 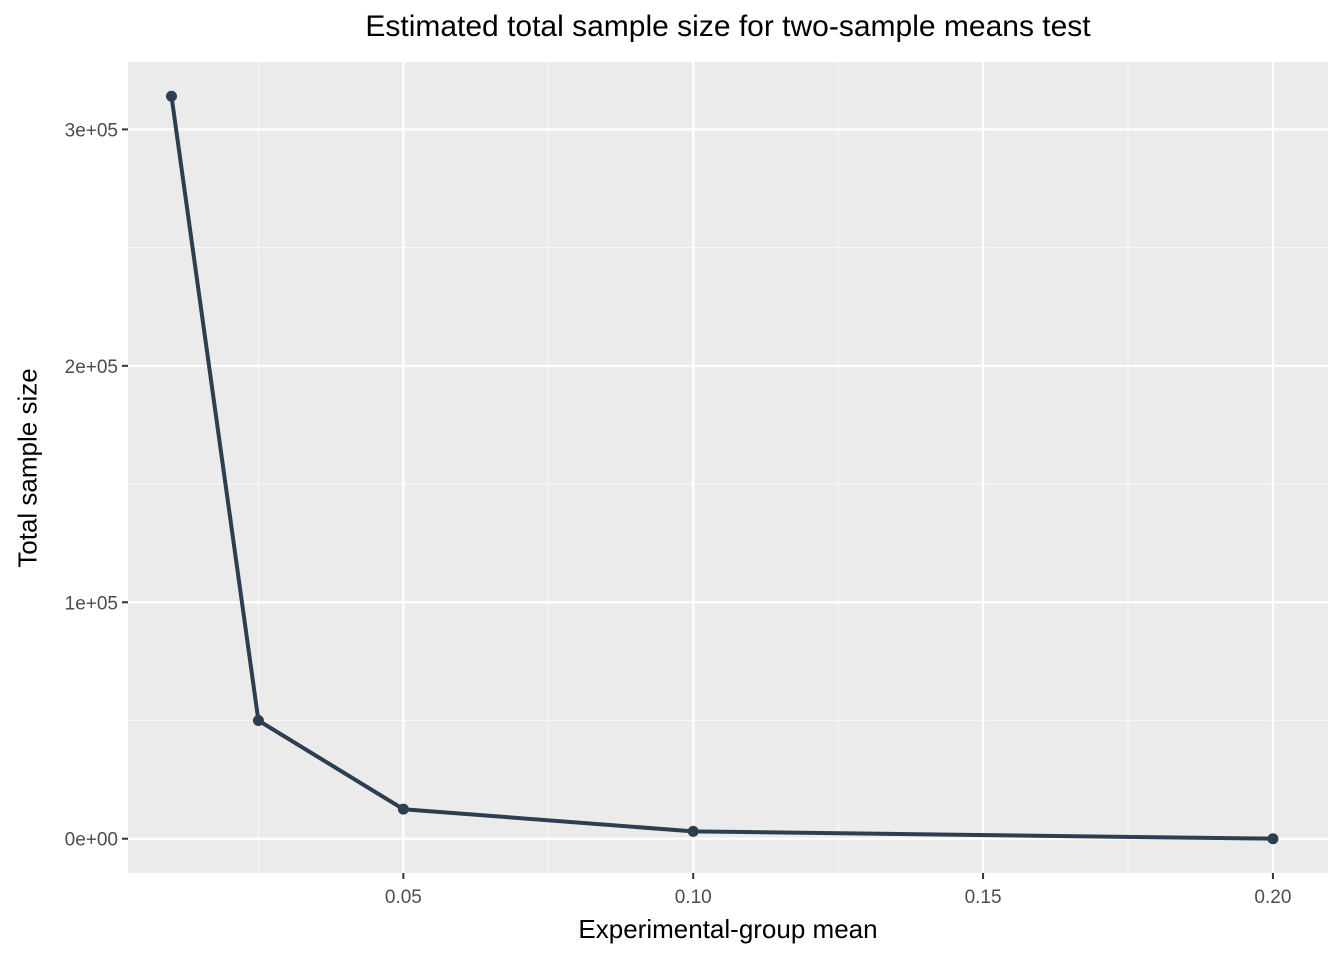 I want to click on y-axis-label: Total sample size, so click(x=27, y=468).